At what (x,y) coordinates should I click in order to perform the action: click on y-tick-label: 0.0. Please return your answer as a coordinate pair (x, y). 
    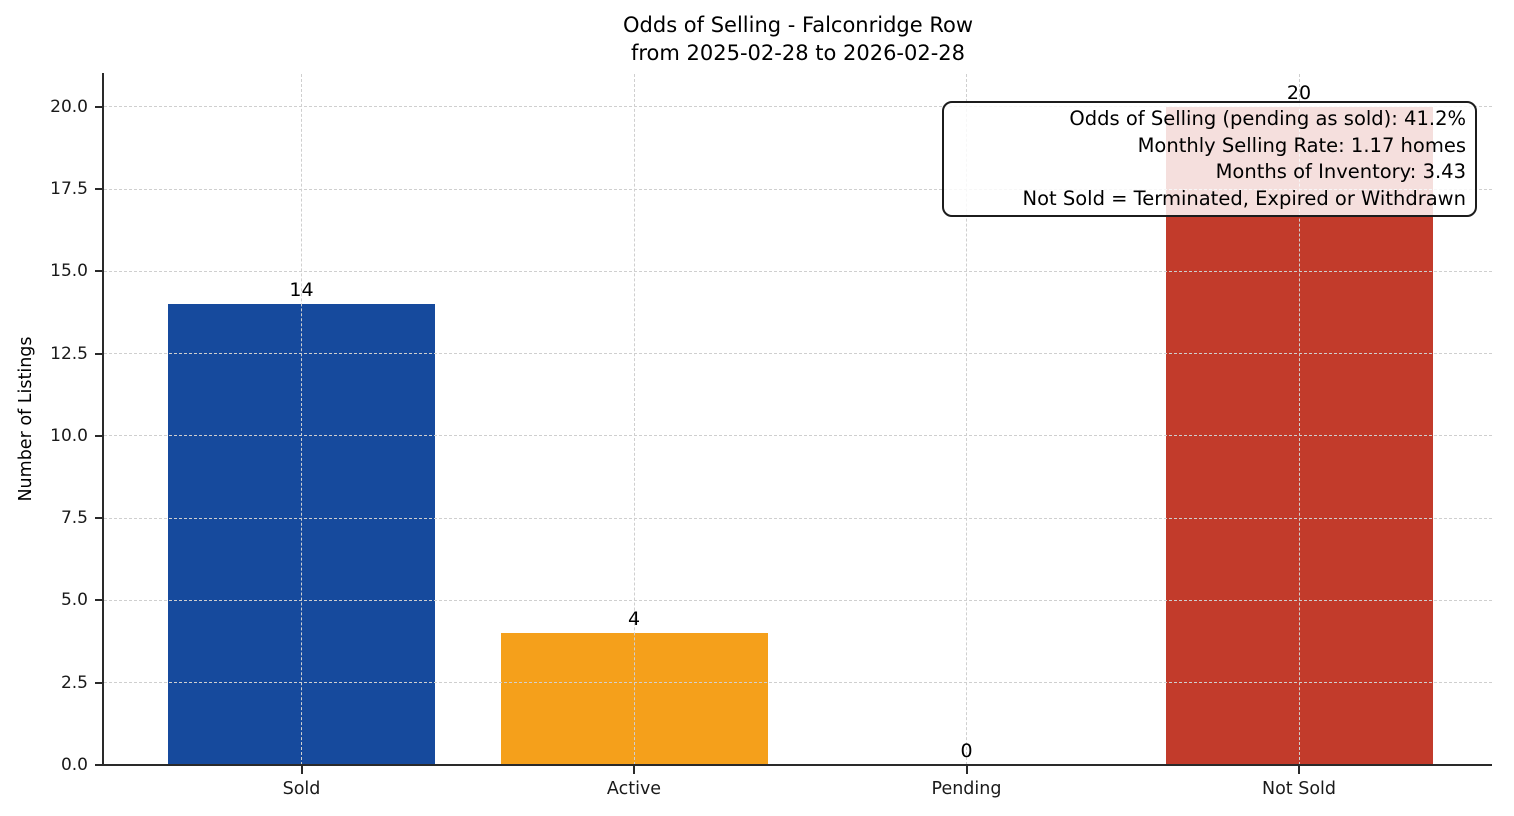
    Looking at the image, I should click on (74, 765).